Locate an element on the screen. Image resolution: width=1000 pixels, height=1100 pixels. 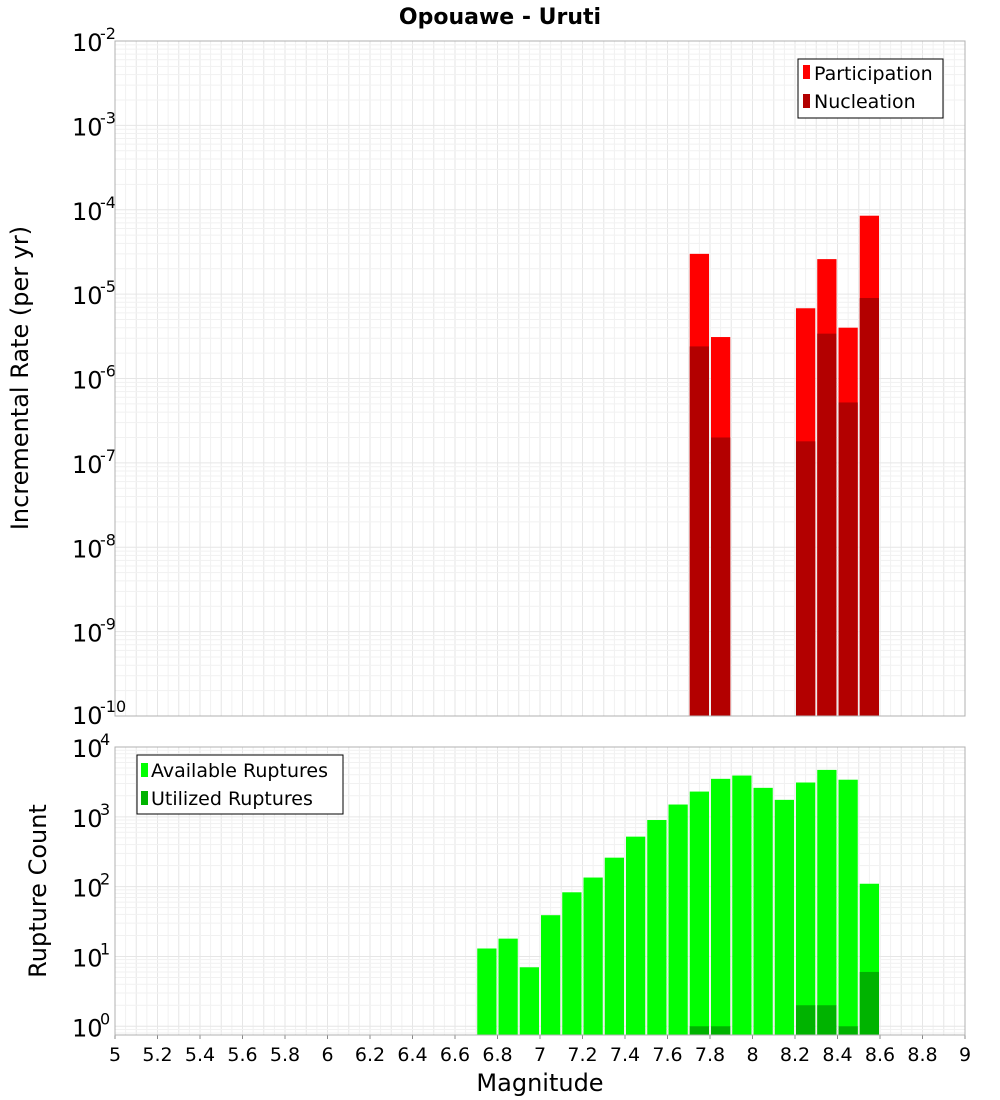
x-tick-label: 8.6 is located at coordinates (880, 1055).